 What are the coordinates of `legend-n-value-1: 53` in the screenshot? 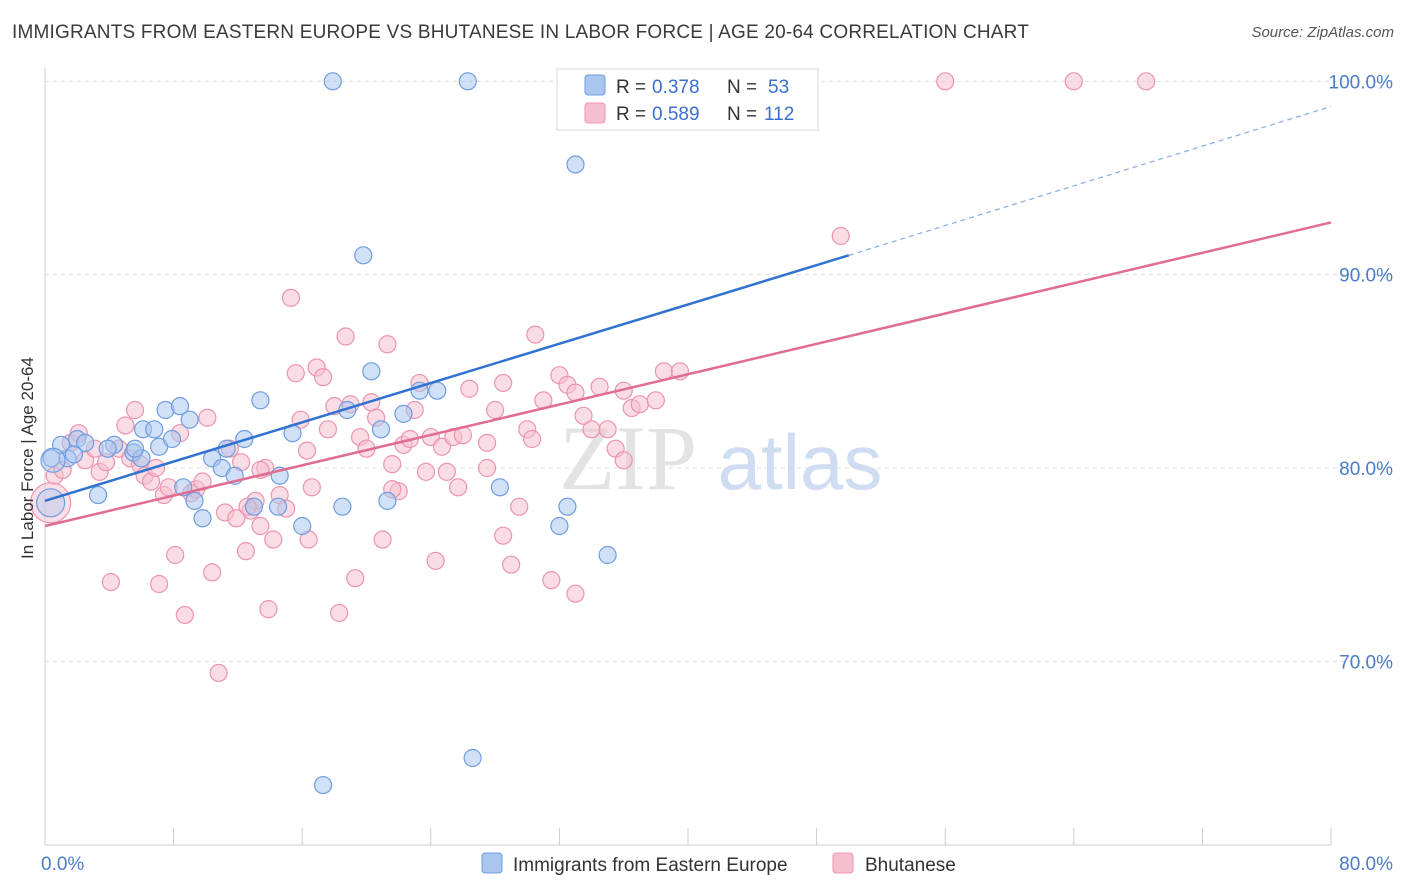 It's located at (778, 87).